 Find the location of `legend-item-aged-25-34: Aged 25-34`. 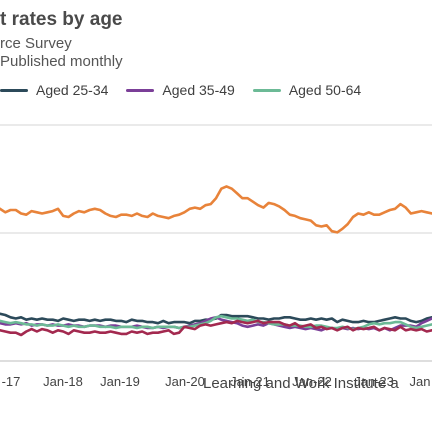

legend-item-aged-25-34: Aged 25-34 is located at coordinates (54, 90).